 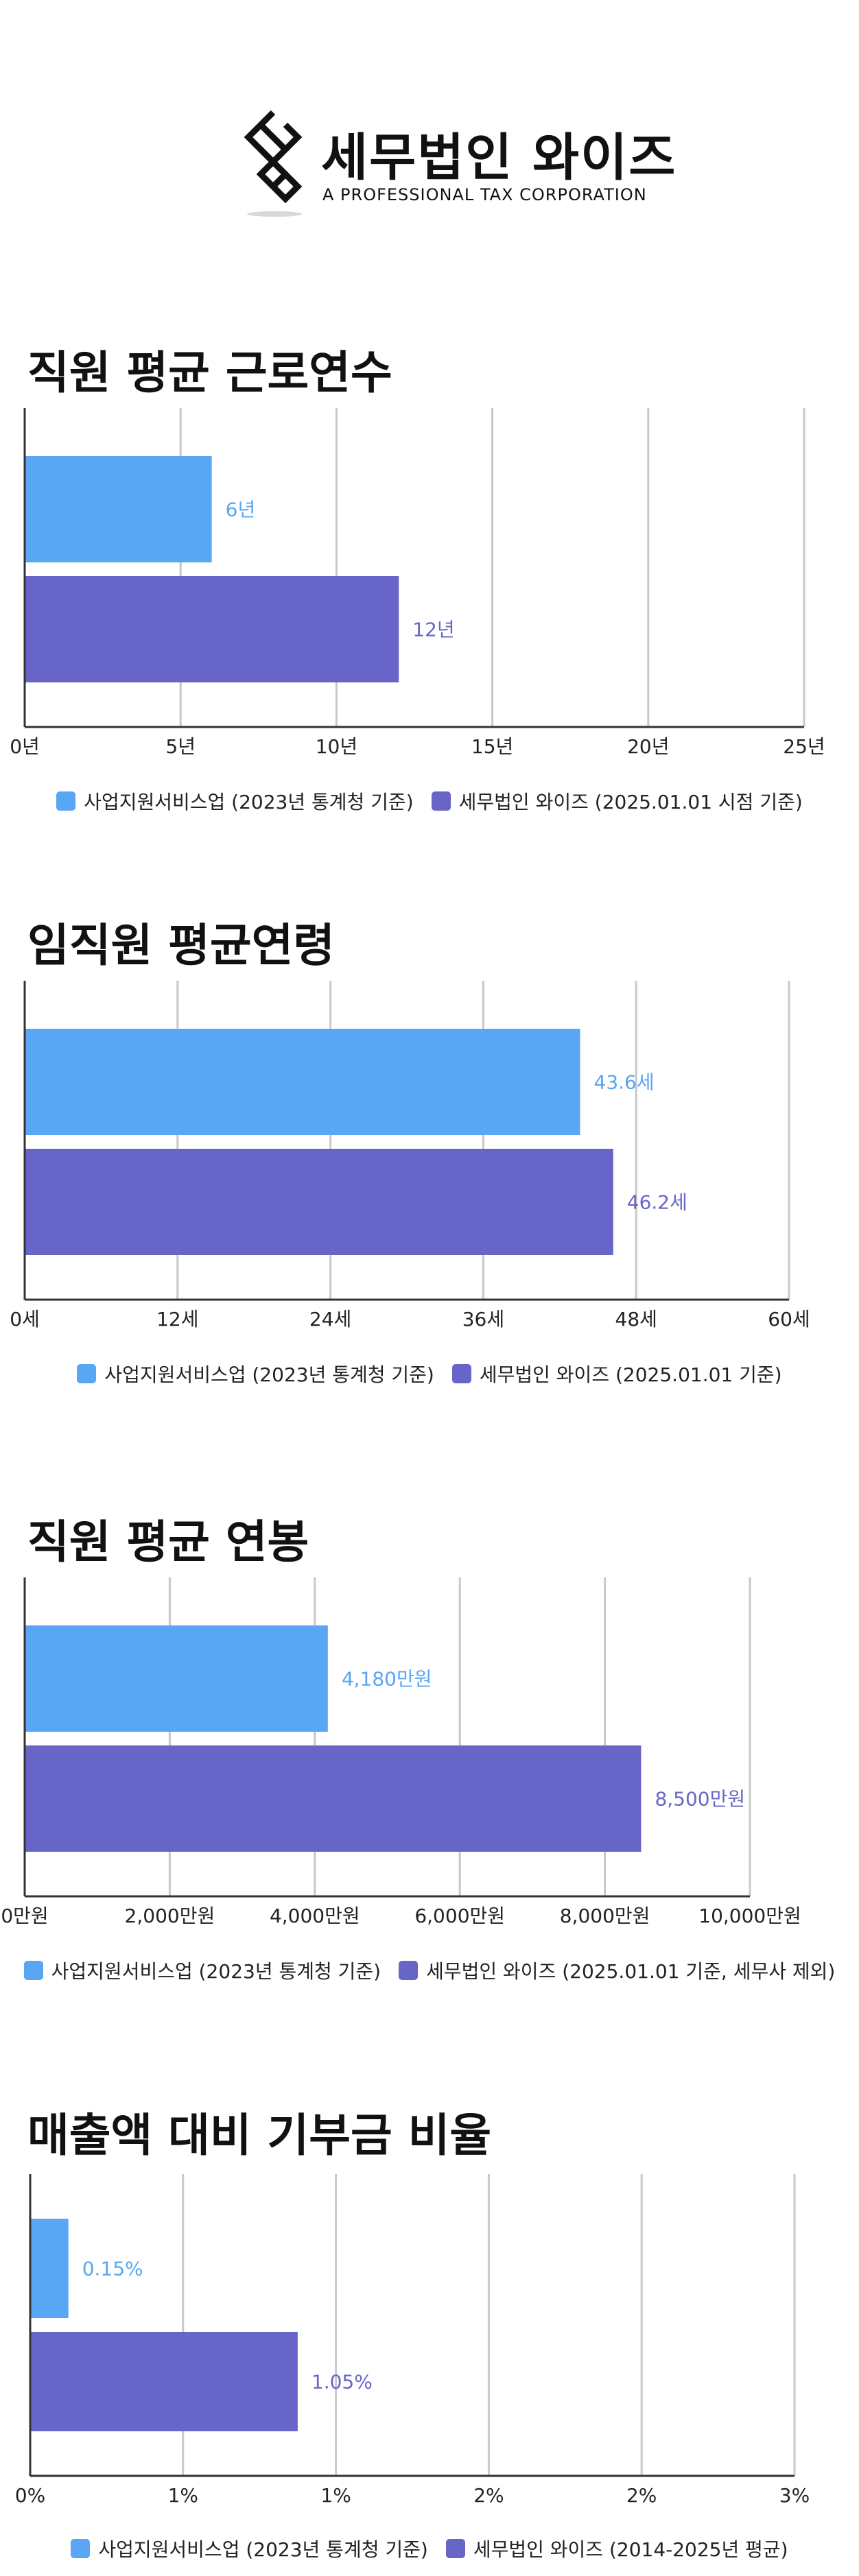 What do you see at coordinates (209, 372) in the screenshot?
I see `chart-title: 직원 평균 근로연수` at bounding box center [209, 372].